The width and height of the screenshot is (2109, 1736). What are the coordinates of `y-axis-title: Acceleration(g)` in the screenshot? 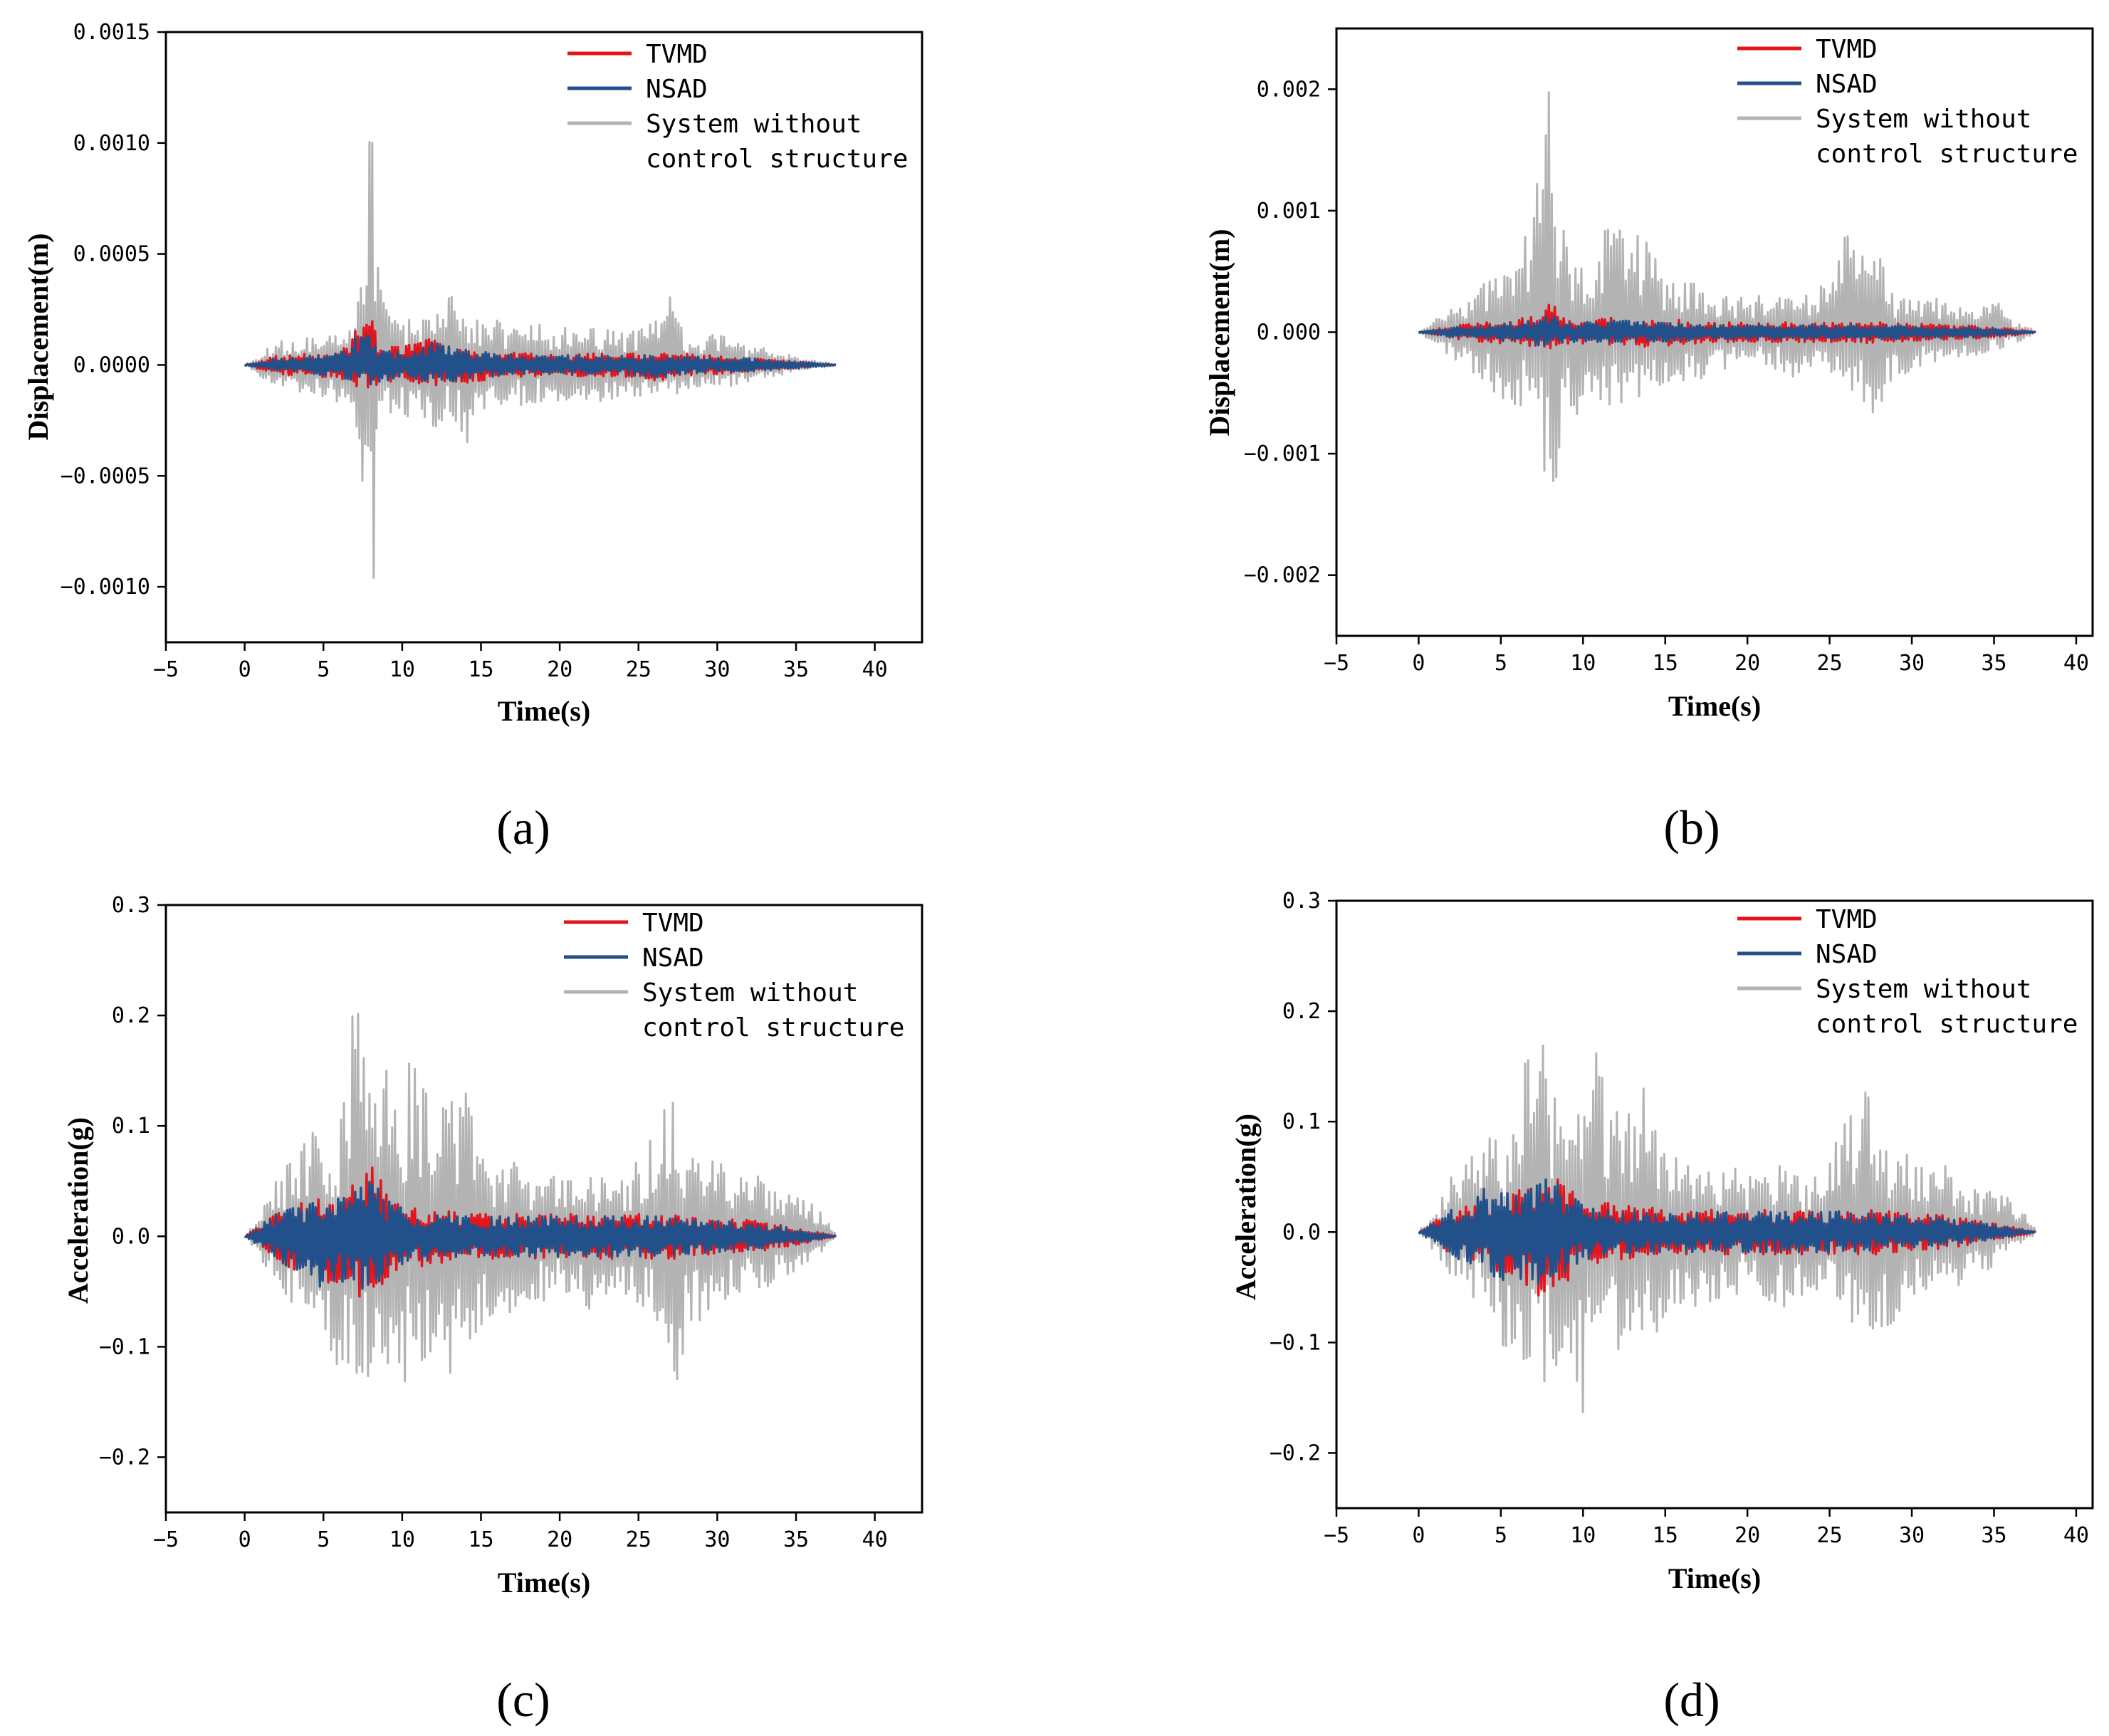 It's located at (1246, 1207).